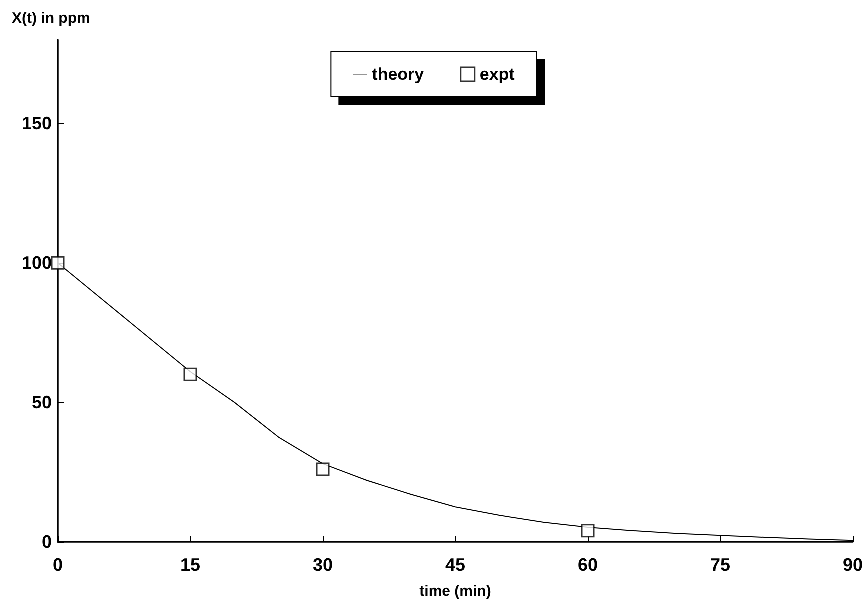  What do you see at coordinates (455, 565) in the screenshot?
I see `x-tick-label: 45` at bounding box center [455, 565].